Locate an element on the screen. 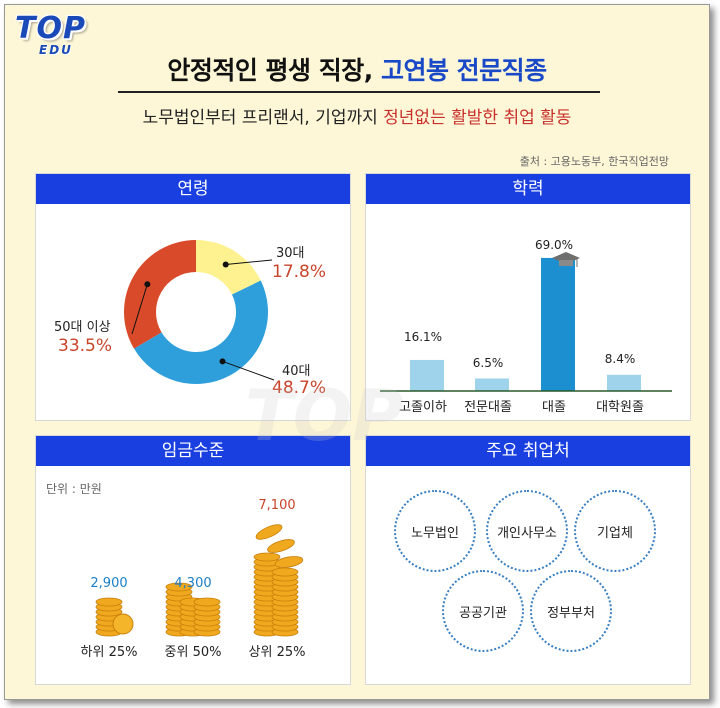  subtitle-part1: 노무법인부터 프리랜서, 기업까지 is located at coordinates (263, 118).